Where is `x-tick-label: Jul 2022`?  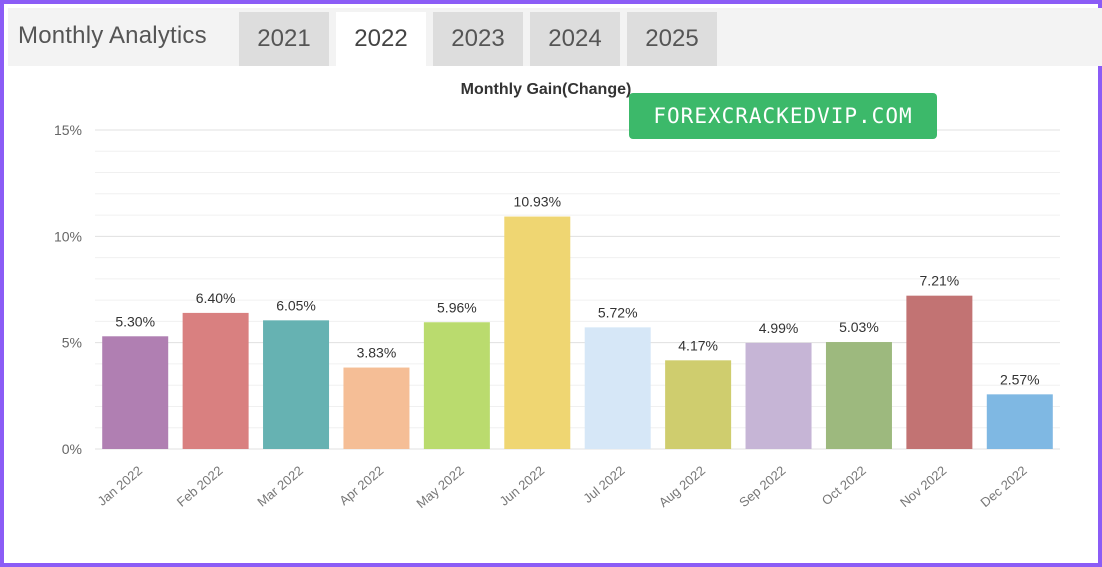 x-tick-label: Jul 2022 is located at coordinates (603, 484).